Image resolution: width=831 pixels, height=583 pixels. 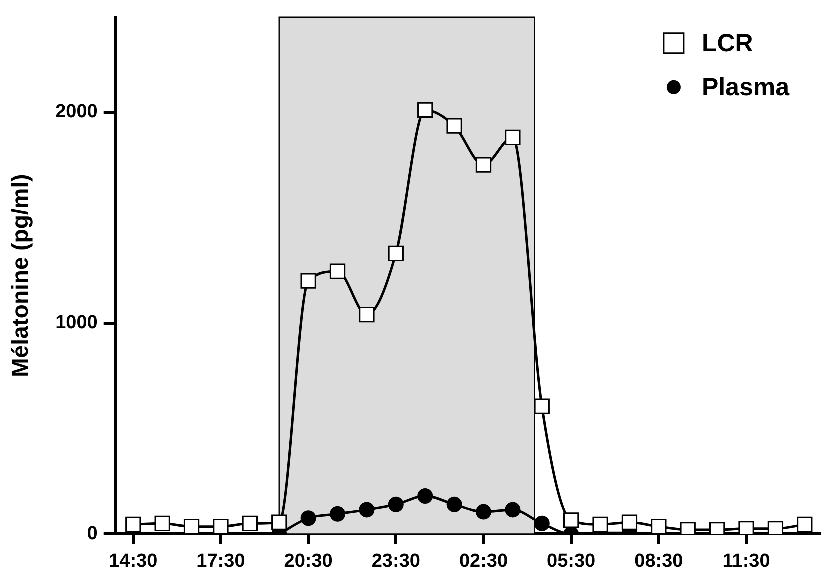 I want to click on legend-label: LCR, so click(x=728, y=43).